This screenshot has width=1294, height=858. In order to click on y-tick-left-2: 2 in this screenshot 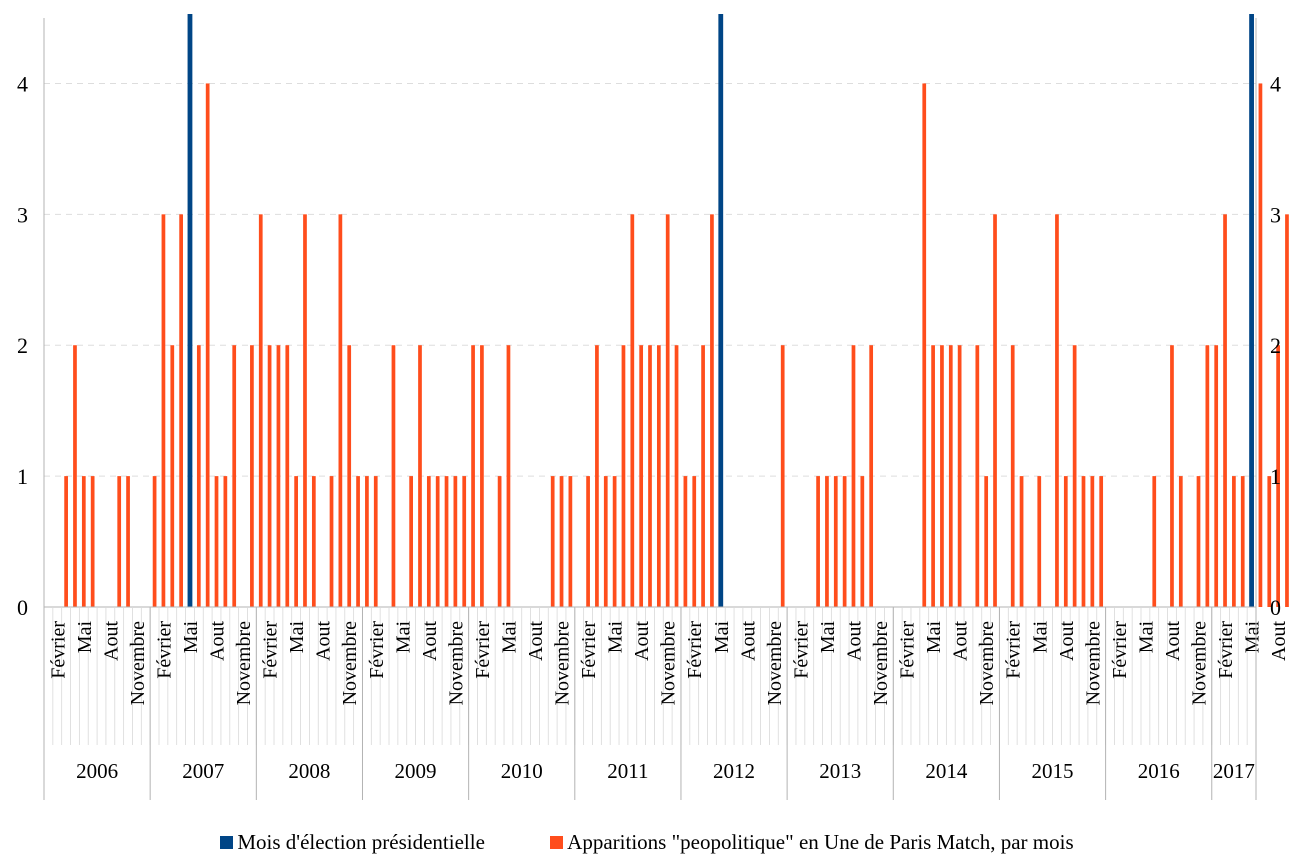, I will do `click(22, 345)`.